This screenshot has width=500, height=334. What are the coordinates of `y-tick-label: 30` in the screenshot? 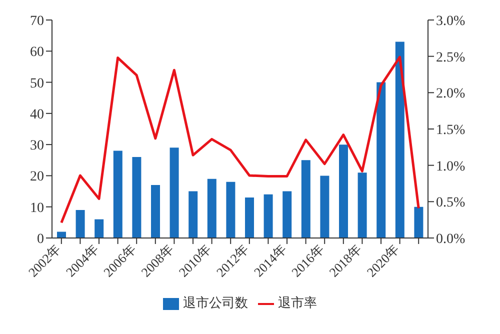 It's located at (37, 146).